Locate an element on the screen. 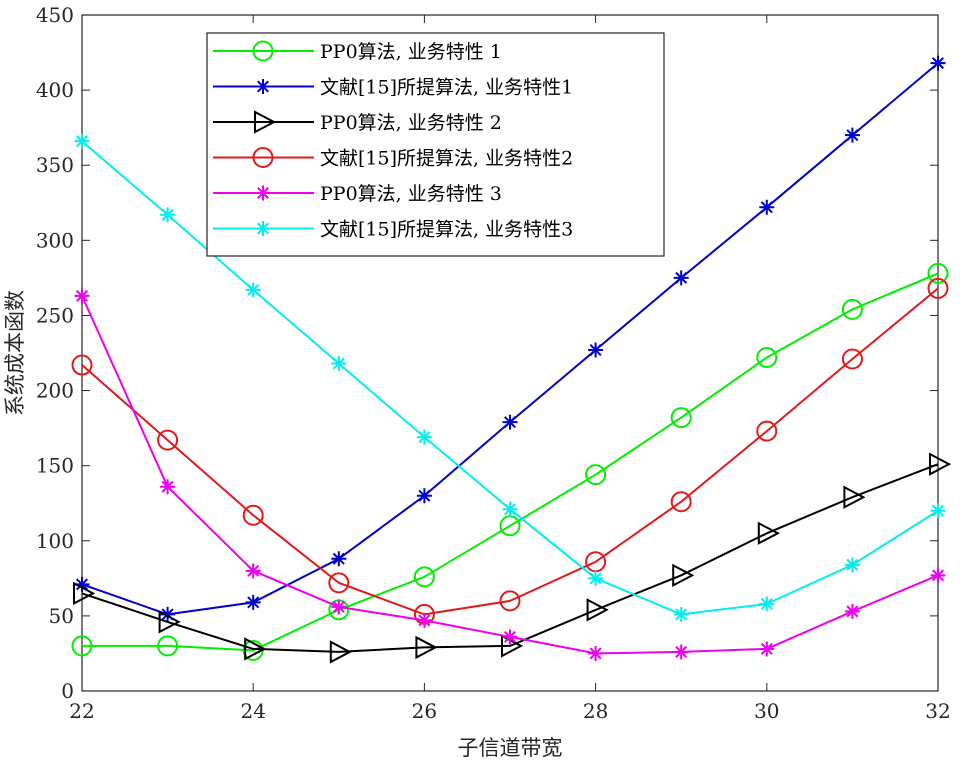 The height and width of the screenshot is (765, 966). y-tick-label: 150 is located at coordinates (55, 466).